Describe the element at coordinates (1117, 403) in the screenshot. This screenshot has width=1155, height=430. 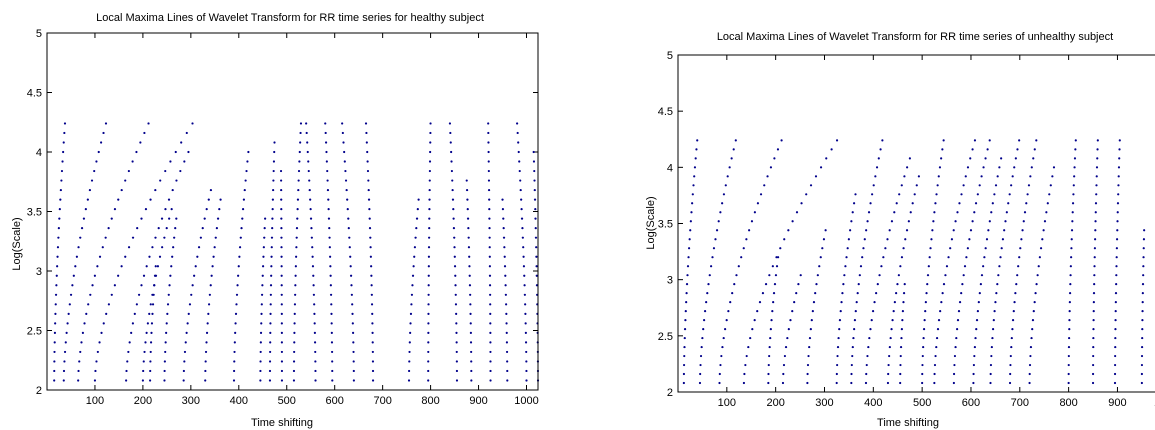
I see `x-tick-label: 900` at that location.